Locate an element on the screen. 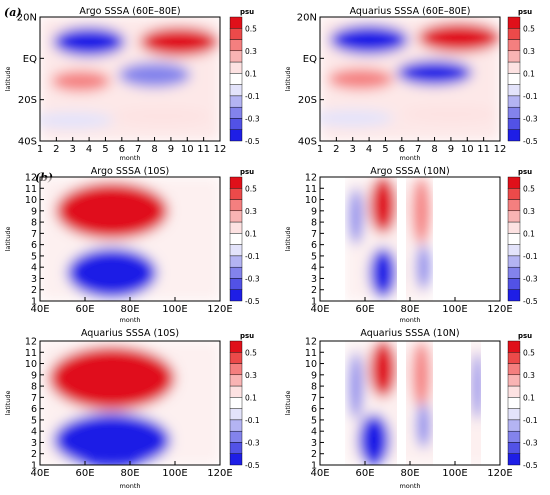  y-tick-label: 11 is located at coordinates (31, 189).